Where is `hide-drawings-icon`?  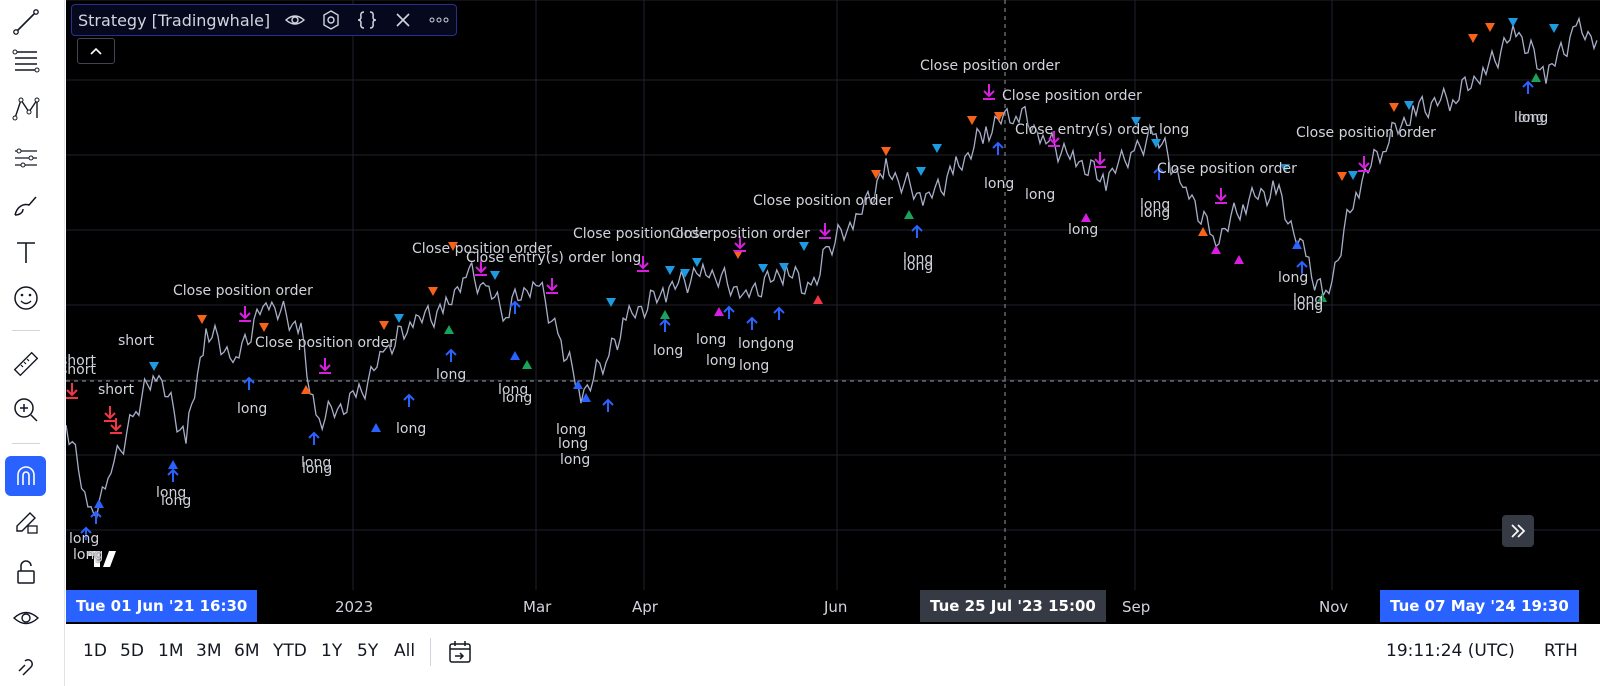 hide-drawings-icon is located at coordinates (26, 618).